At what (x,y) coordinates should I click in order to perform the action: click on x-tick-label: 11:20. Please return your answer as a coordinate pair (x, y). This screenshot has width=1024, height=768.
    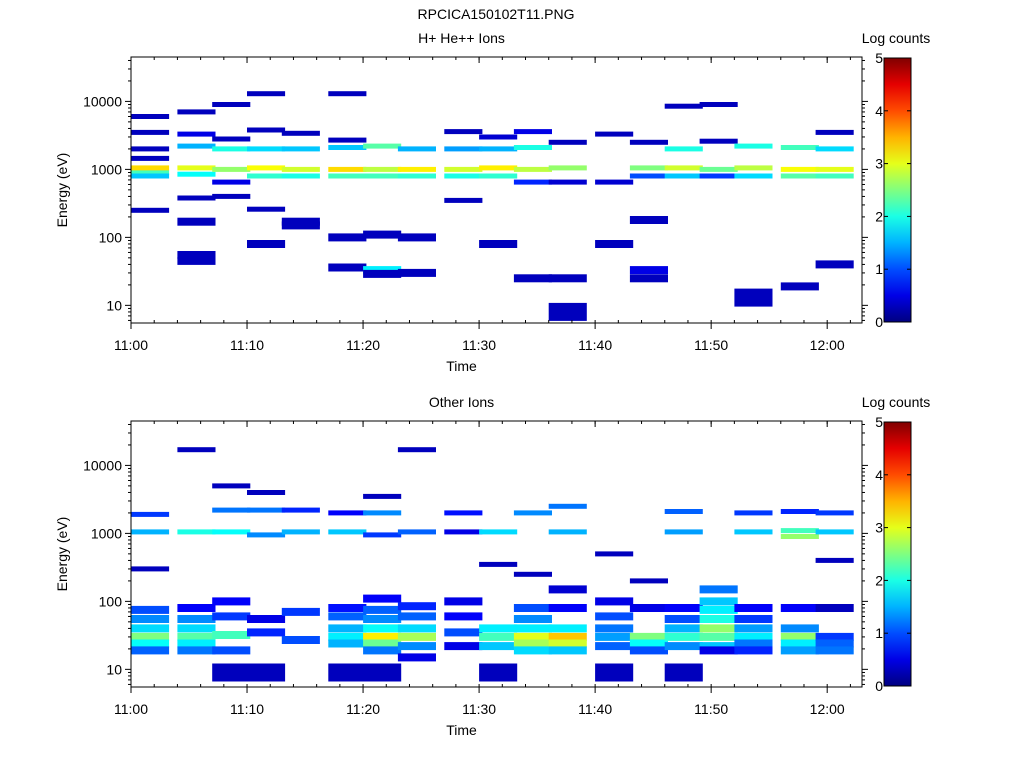
    Looking at the image, I should click on (363, 345).